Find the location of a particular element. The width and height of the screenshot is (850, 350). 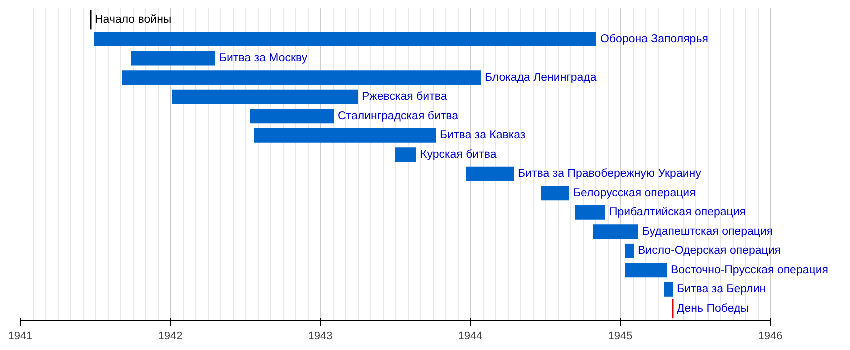

y-tick-label: Блокада Ленинграда is located at coordinates (541, 78).